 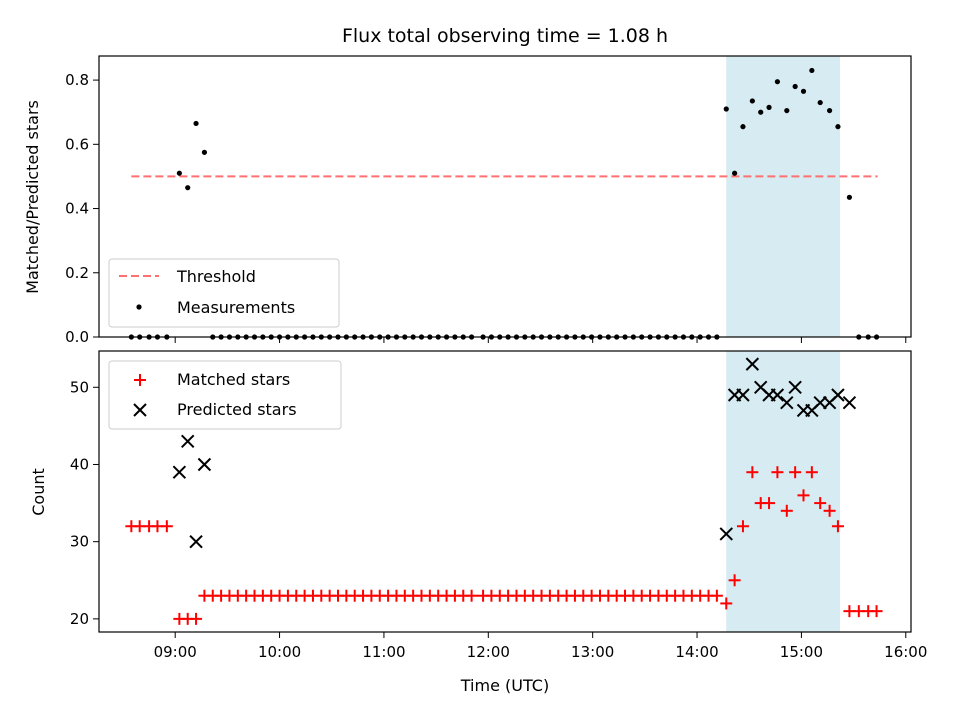 What do you see at coordinates (505, 36) in the screenshot?
I see `figure-title: Flux total observing time = 1.08 h` at bounding box center [505, 36].